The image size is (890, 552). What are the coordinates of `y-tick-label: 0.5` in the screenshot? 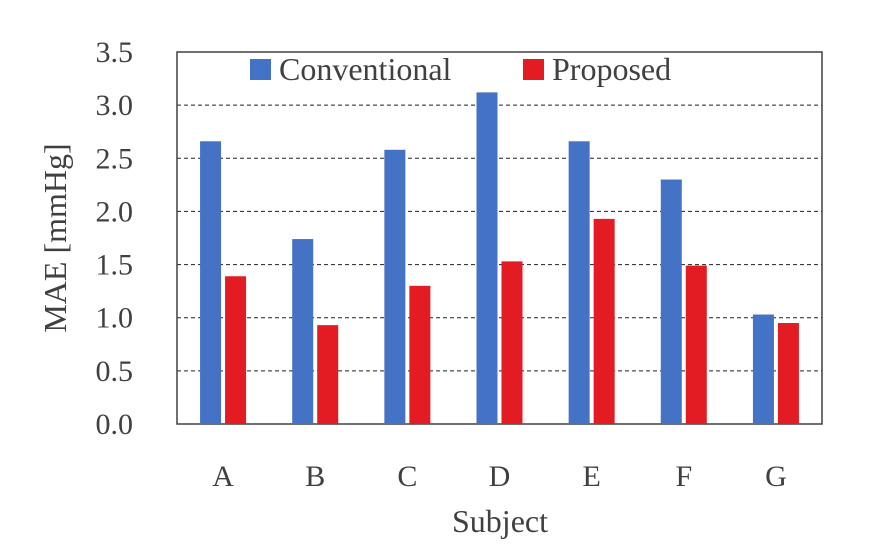 It's located at (115, 371).